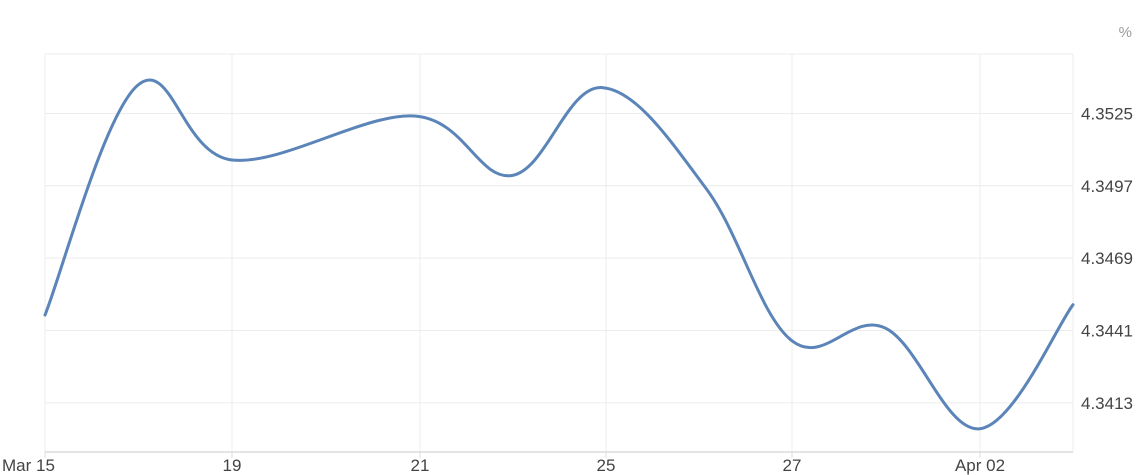  What do you see at coordinates (1107, 113) in the screenshot?
I see `y-tick-label: 4.3525` at bounding box center [1107, 113].